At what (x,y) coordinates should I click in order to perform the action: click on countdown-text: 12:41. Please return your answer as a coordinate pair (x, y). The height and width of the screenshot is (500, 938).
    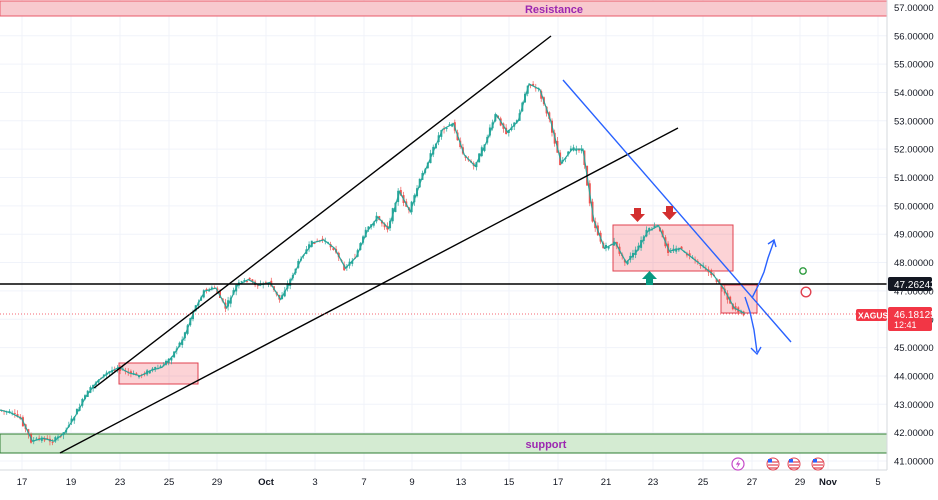
    Looking at the image, I should click on (905, 325).